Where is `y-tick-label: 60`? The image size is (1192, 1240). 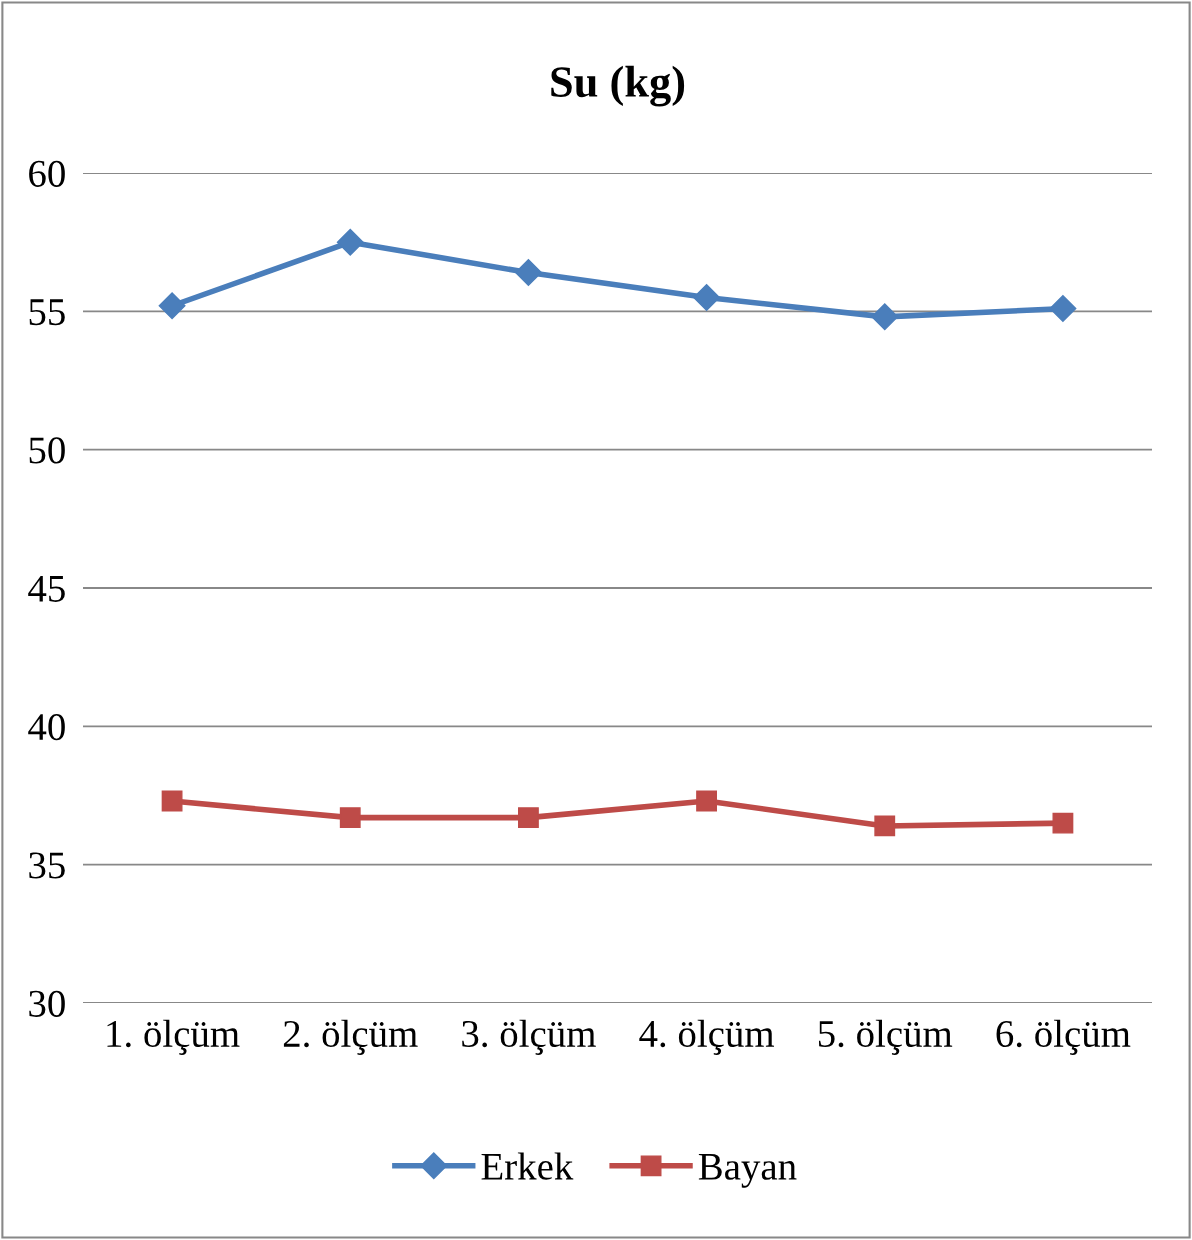 y-tick-label: 60 is located at coordinates (47, 173).